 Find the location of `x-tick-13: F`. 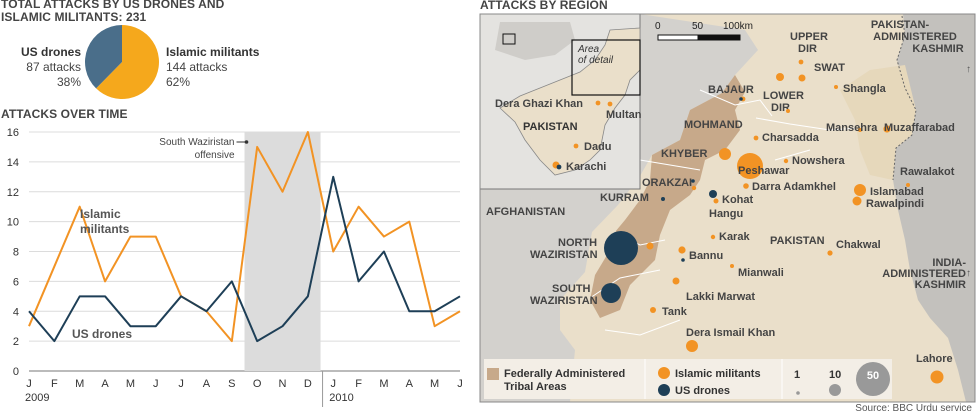

x-tick-13: F is located at coordinates (358, 384).